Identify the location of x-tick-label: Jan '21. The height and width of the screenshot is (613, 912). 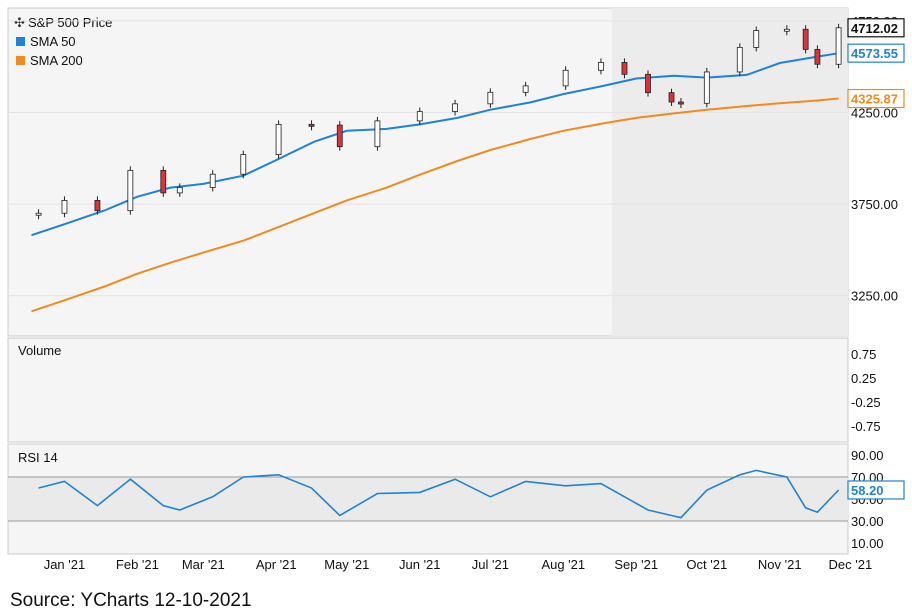
(65, 564).